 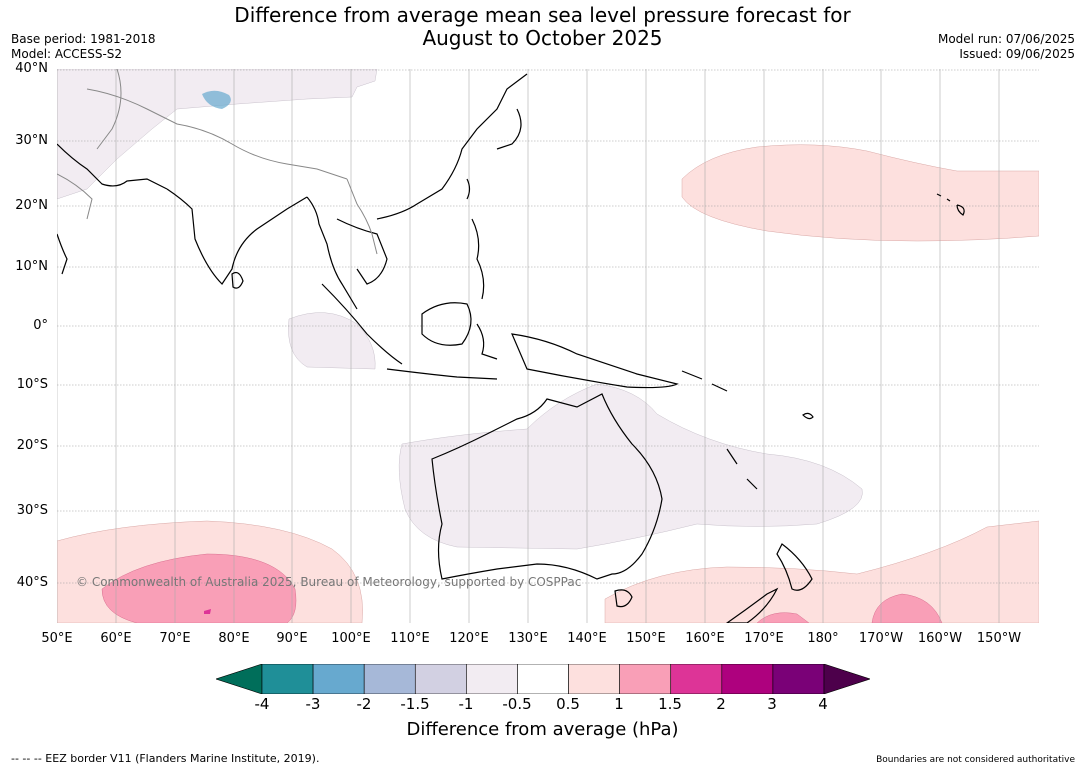 I want to click on lon-label-110e: 110°E, so click(x=410, y=638).